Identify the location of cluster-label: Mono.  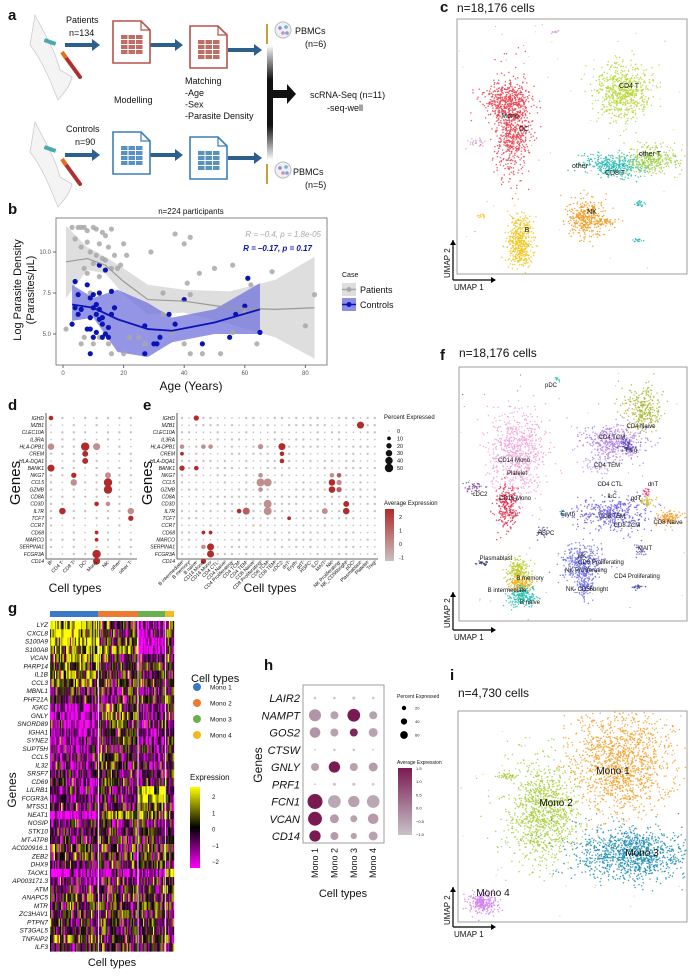
(510, 116).